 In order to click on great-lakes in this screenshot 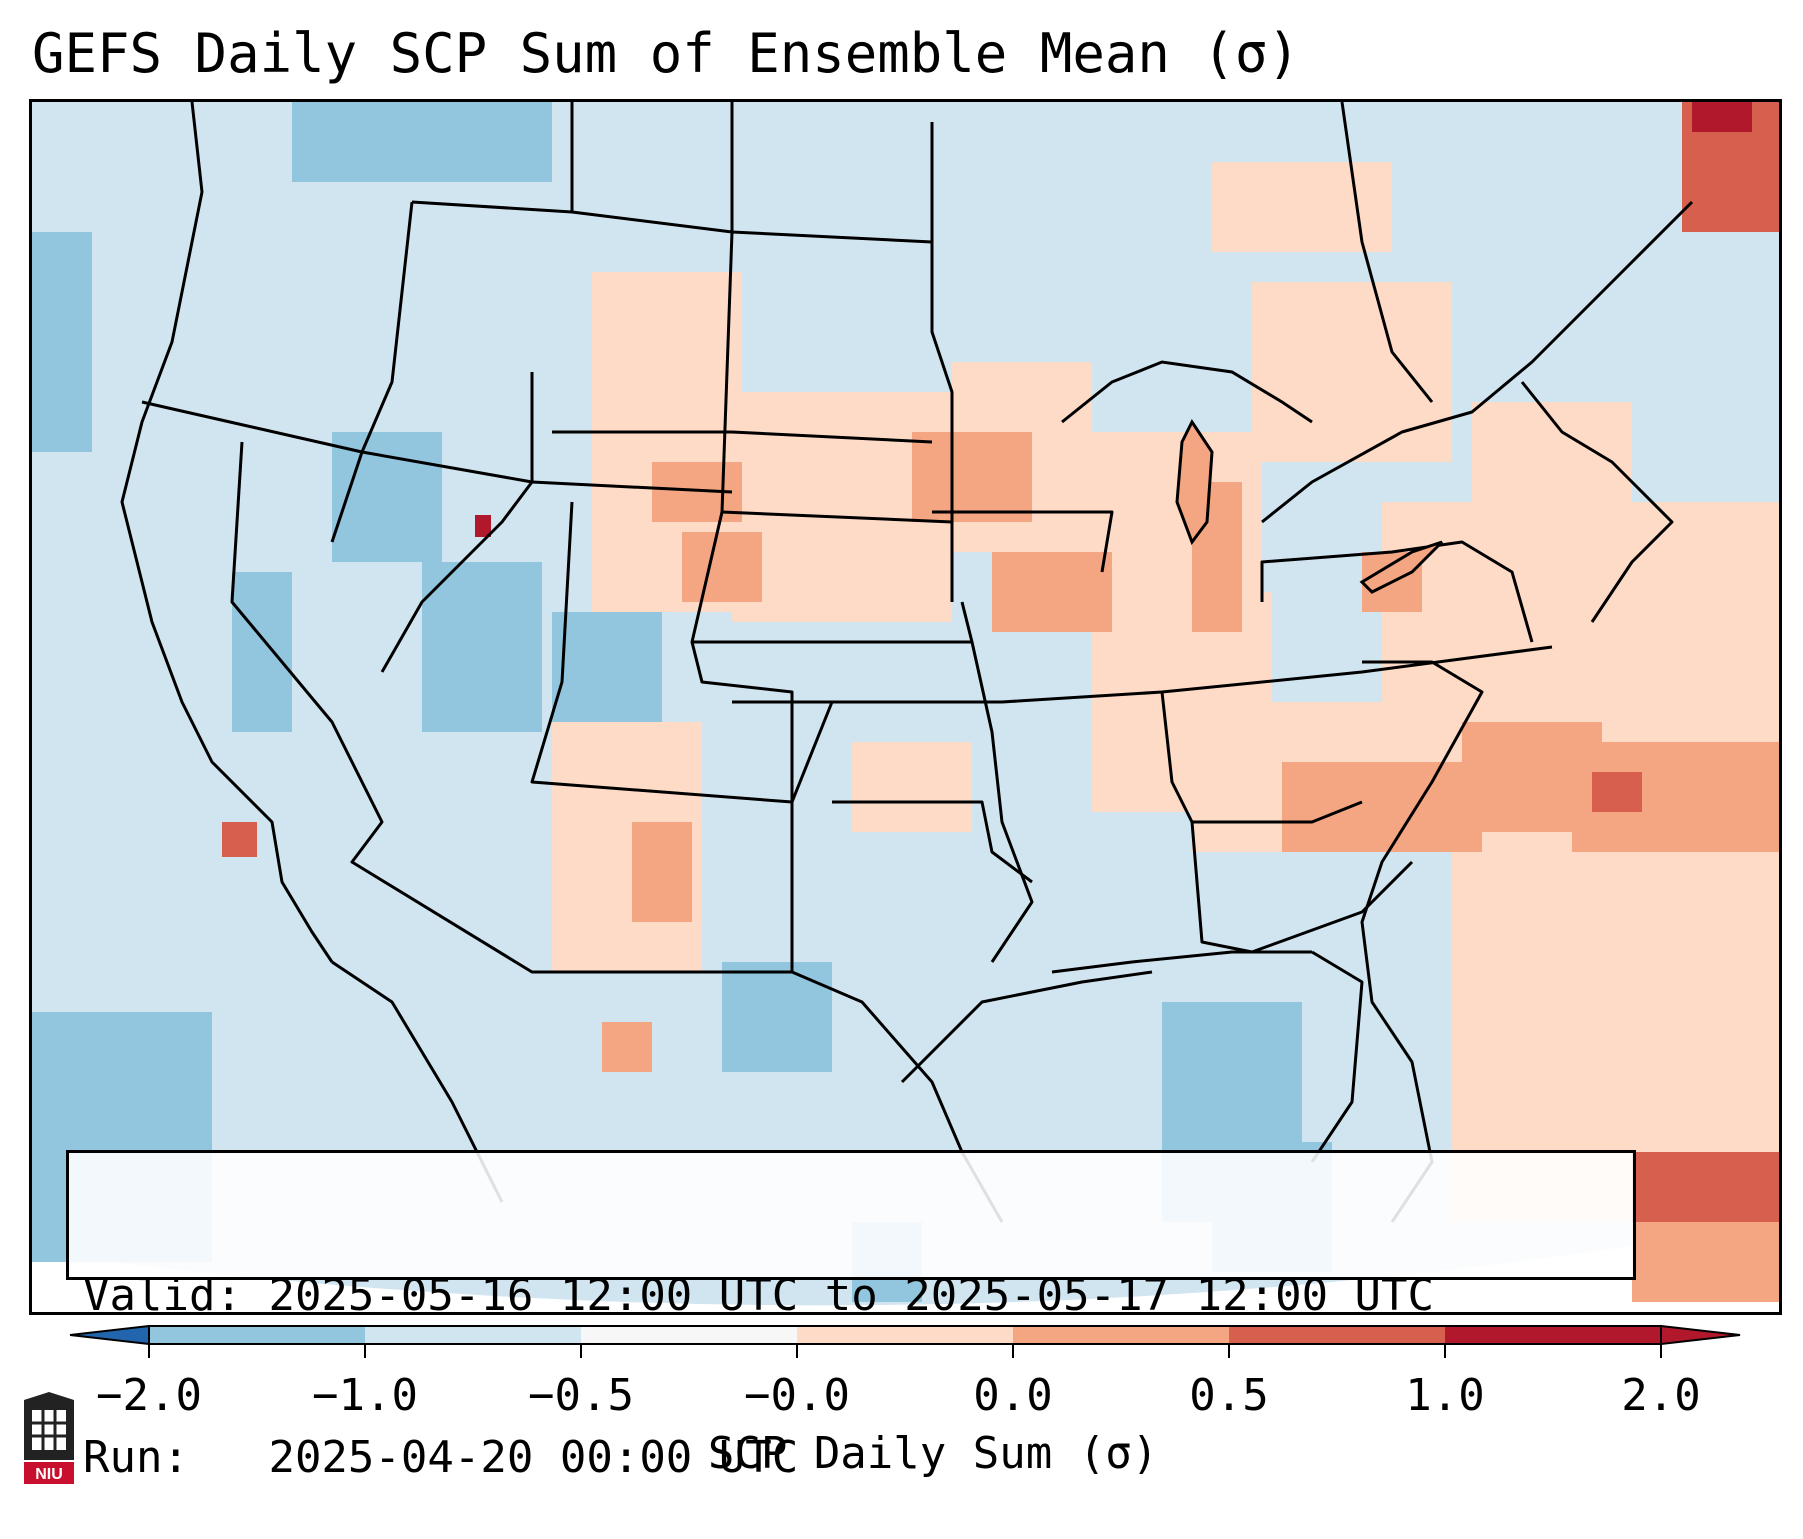, I will do `click(1309, 506)`.